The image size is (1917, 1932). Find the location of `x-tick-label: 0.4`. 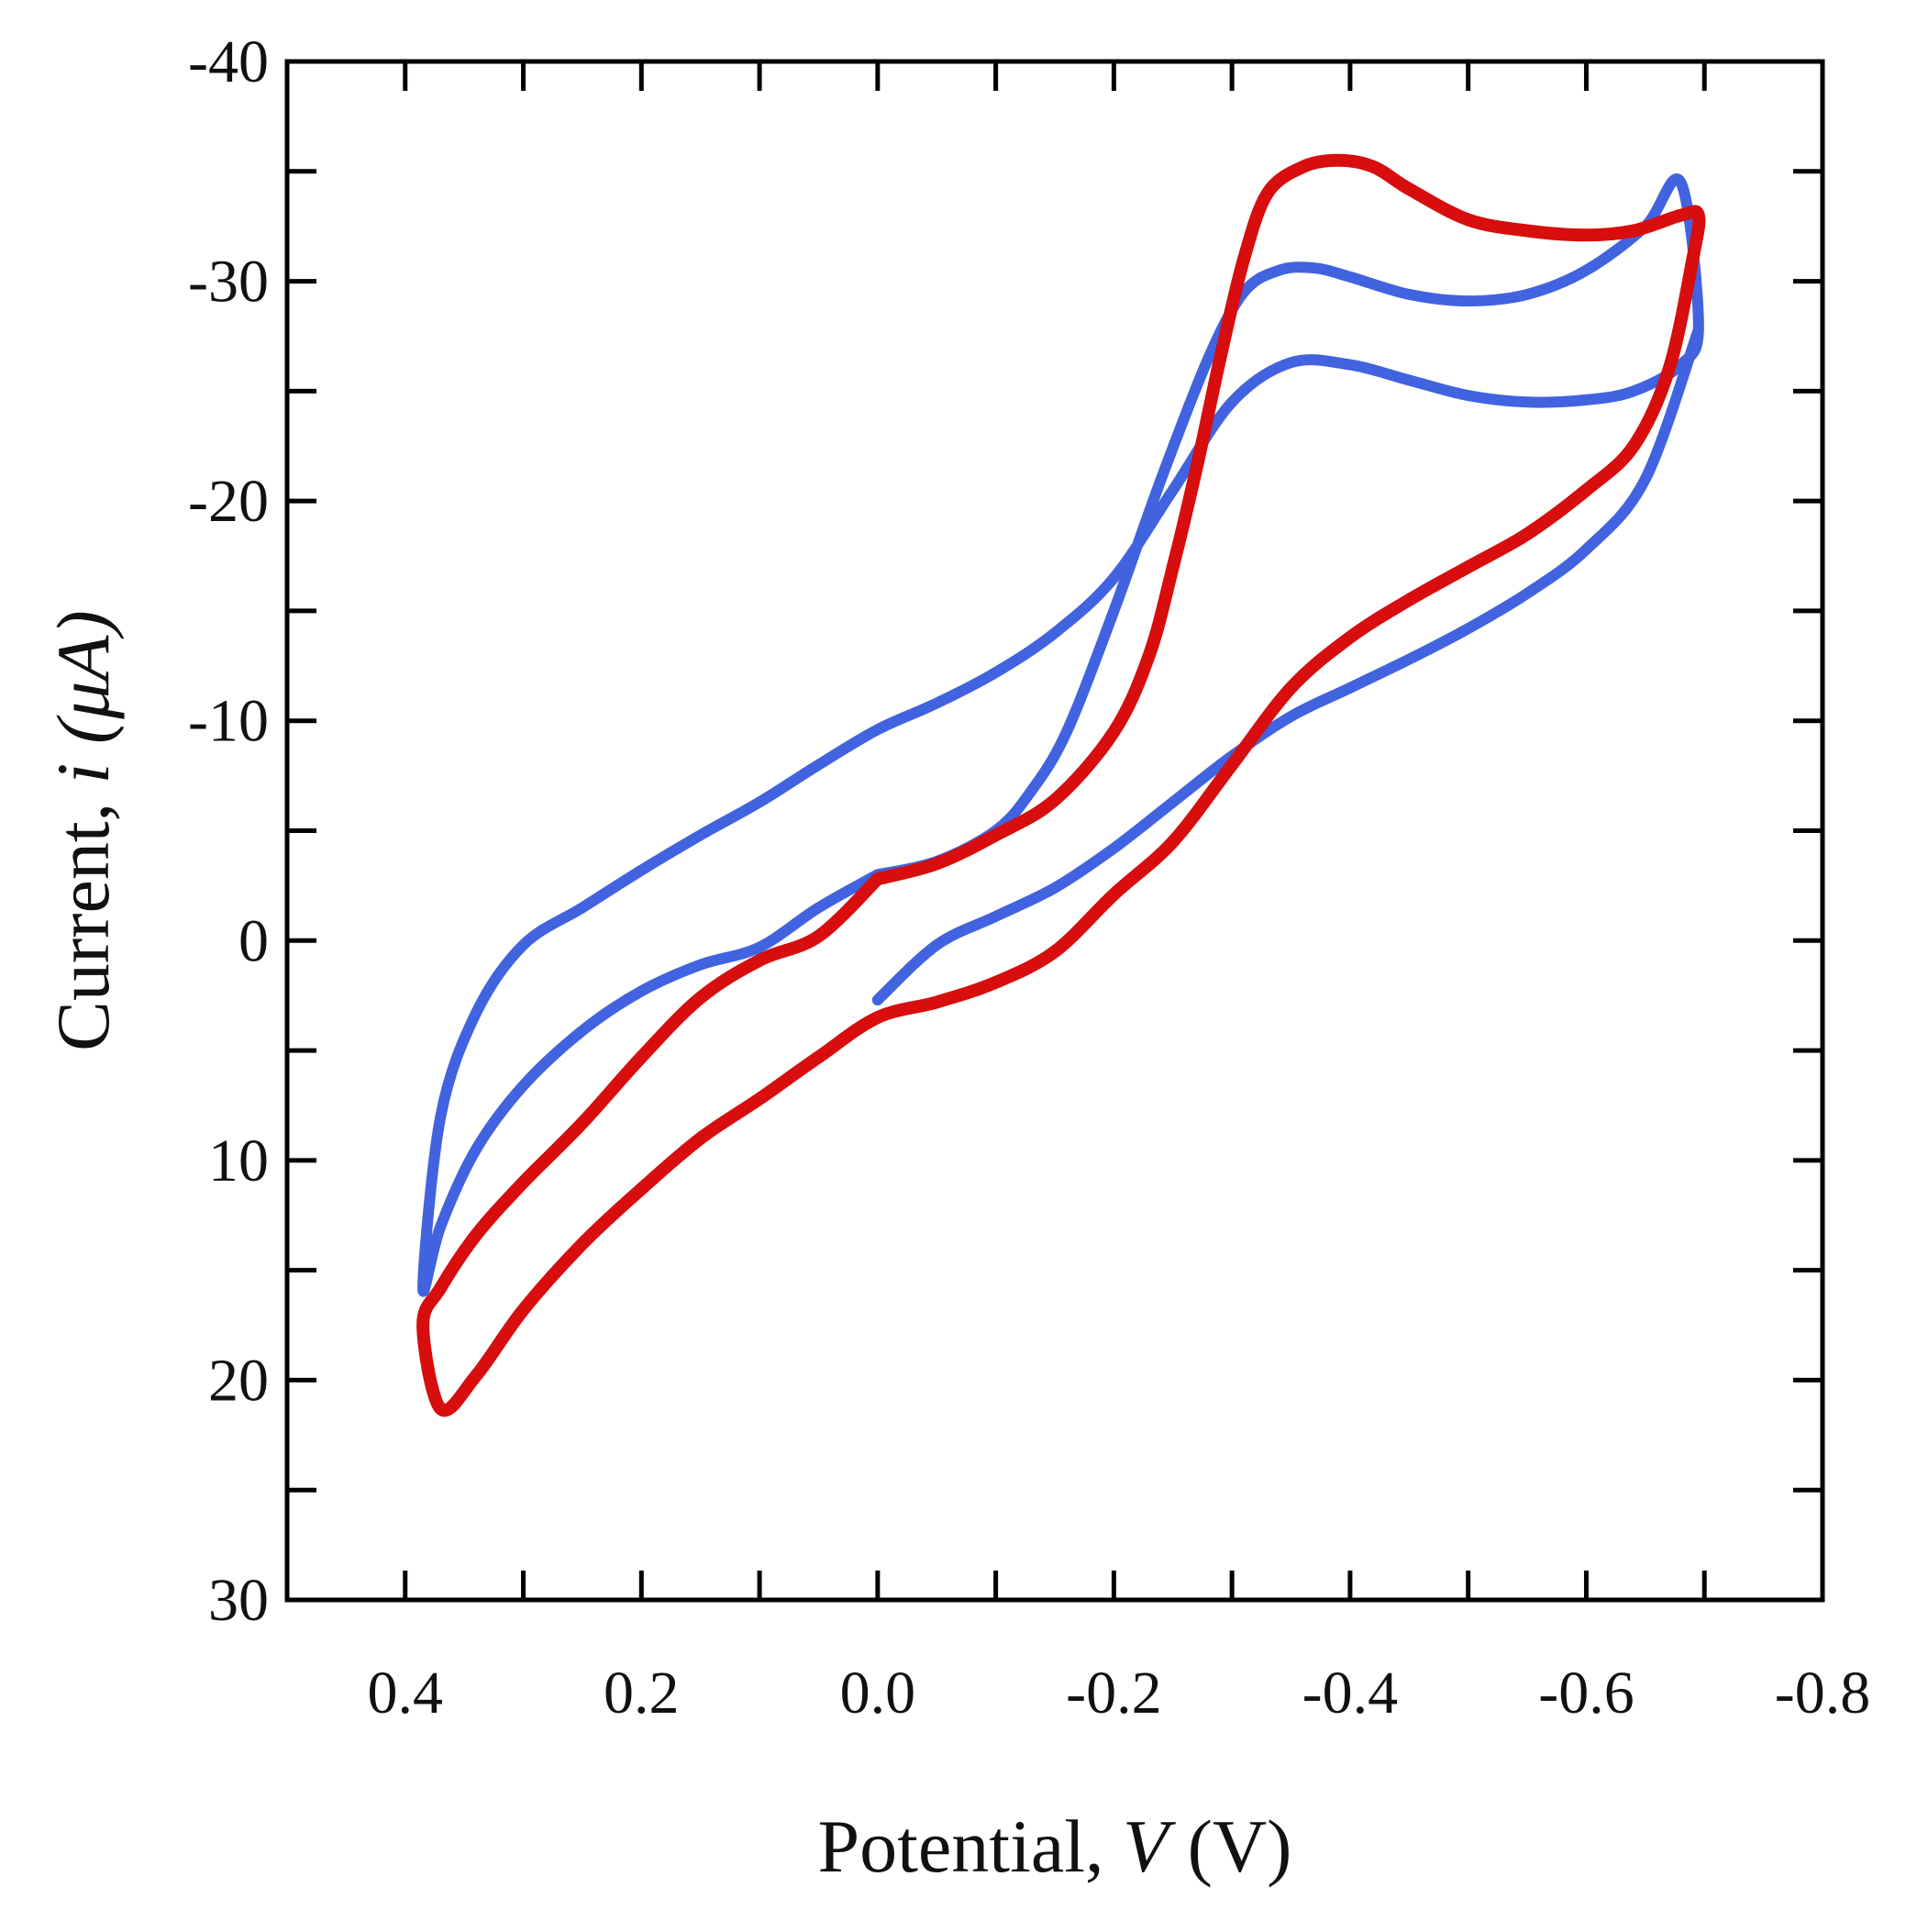

x-tick-label: 0.4 is located at coordinates (406, 1693).